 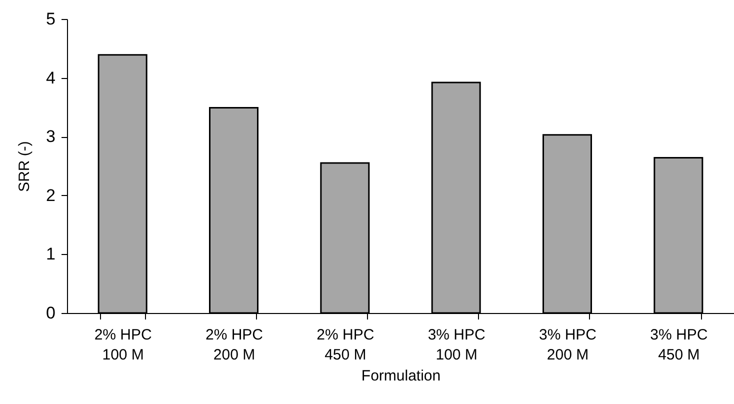 What do you see at coordinates (401, 376) in the screenshot?
I see `x-axis-title: Formulation` at bounding box center [401, 376].